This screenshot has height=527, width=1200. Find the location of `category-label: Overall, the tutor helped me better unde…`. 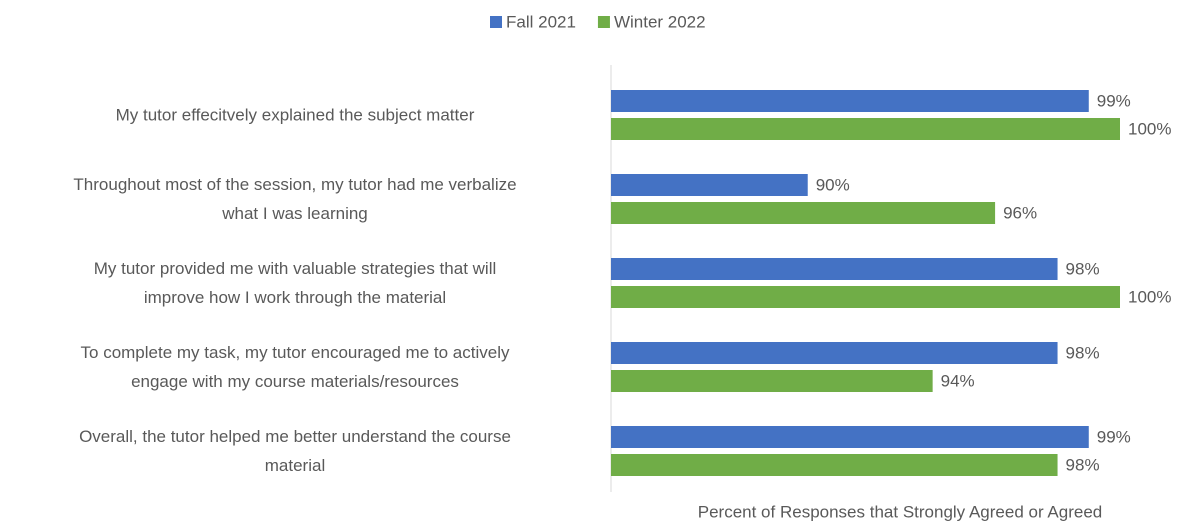

category-label: Overall, the tutor helped me better unde… is located at coordinates (295, 451).